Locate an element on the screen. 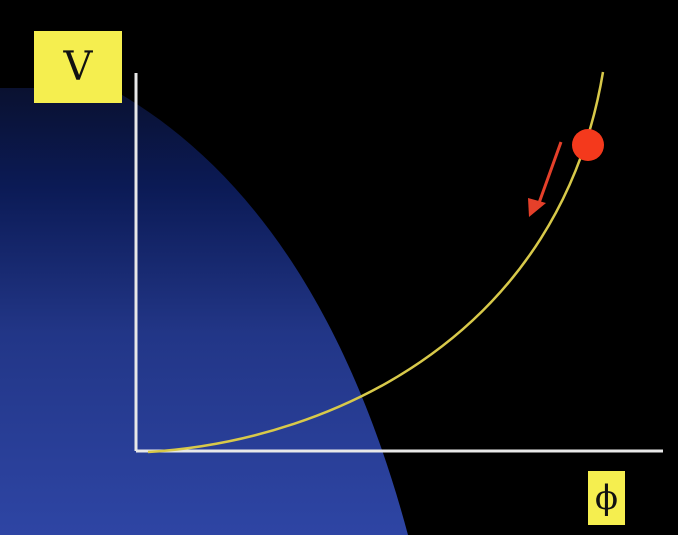 The image size is (678, 535). y-axis-label: V is located at coordinates (78, 67).